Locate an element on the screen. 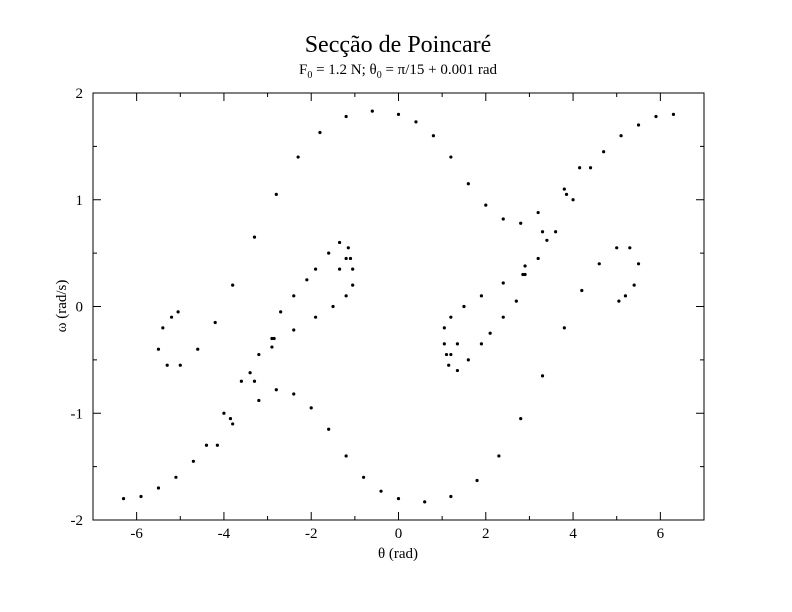  chart-subtitle: F0 = 1.2 N; θ0 = π/15 + 0.001 rad is located at coordinates (398, 71).